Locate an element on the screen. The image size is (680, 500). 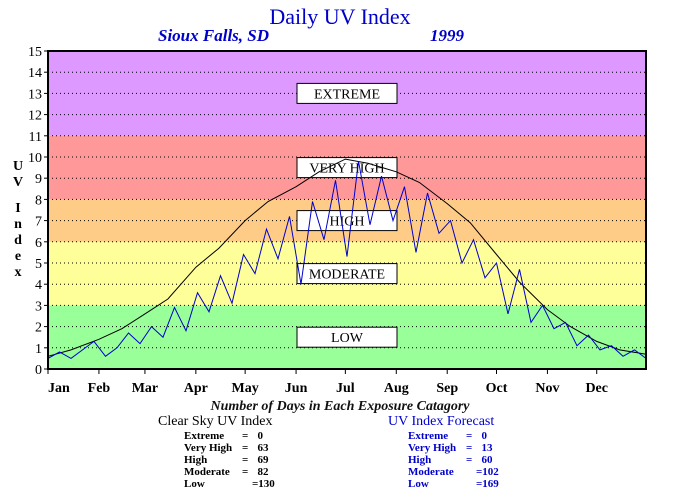
y-tick-label: 7 is located at coordinates (38, 222).